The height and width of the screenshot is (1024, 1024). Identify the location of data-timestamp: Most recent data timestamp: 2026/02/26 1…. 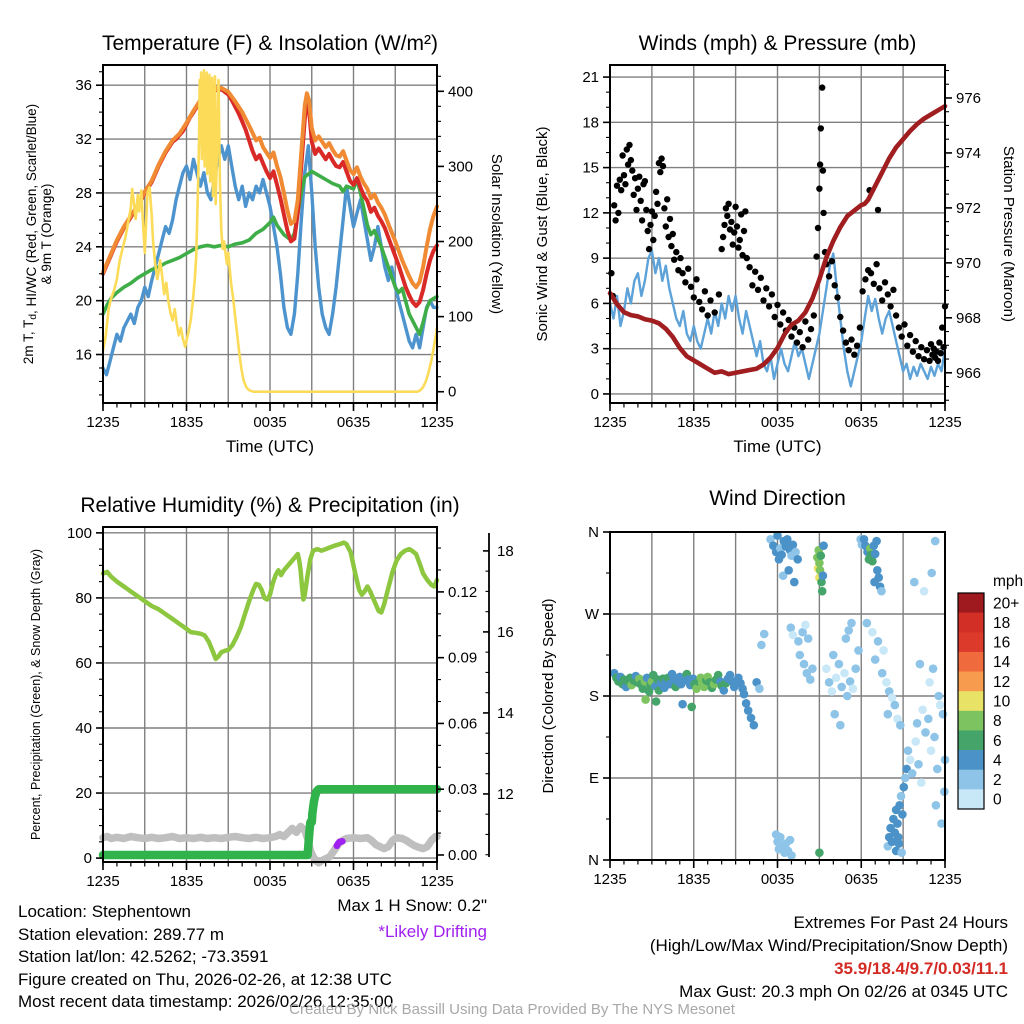
(206, 1001).